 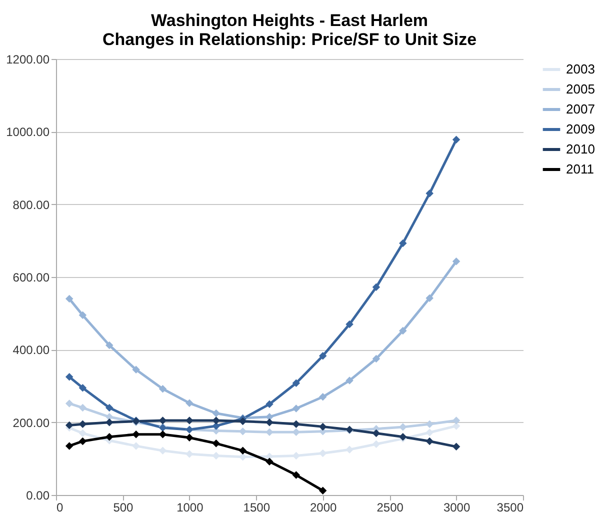 What do you see at coordinates (31, 205) in the screenshot?
I see `y-tick-label: 800.00` at bounding box center [31, 205].